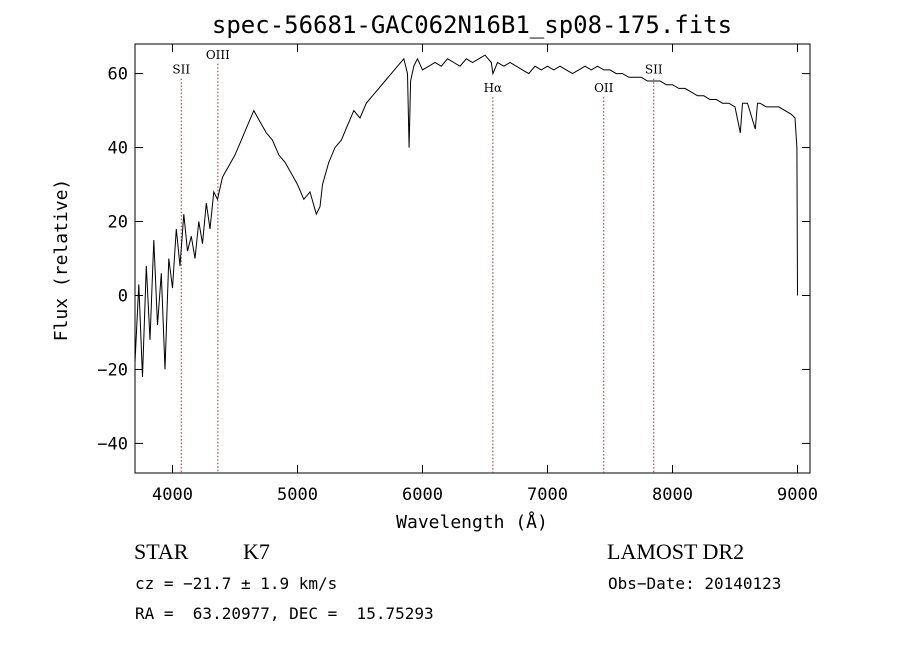 The image size is (900, 649). What do you see at coordinates (118, 75) in the screenshot?
I see `y-tick-label: 60` at bounding box center [118, 75].